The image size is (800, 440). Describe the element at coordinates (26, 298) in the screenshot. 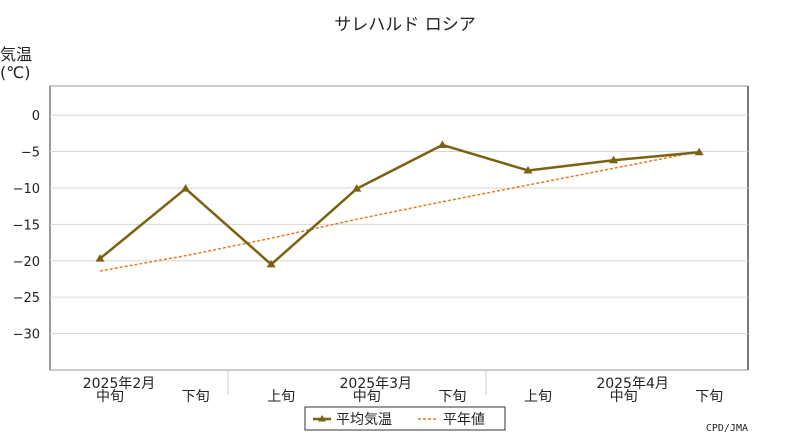

I see `y-tick-label: −25` at that location.